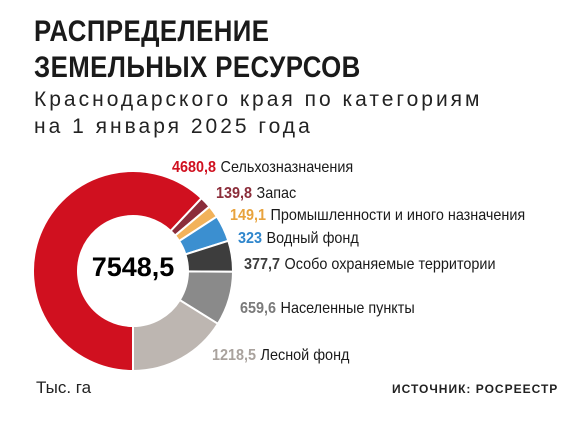  What do you see at coordinates (347, 308) in the screenshot?
I see `label-text-settlements: Населенные пункты` at bounding box center [347, 308].